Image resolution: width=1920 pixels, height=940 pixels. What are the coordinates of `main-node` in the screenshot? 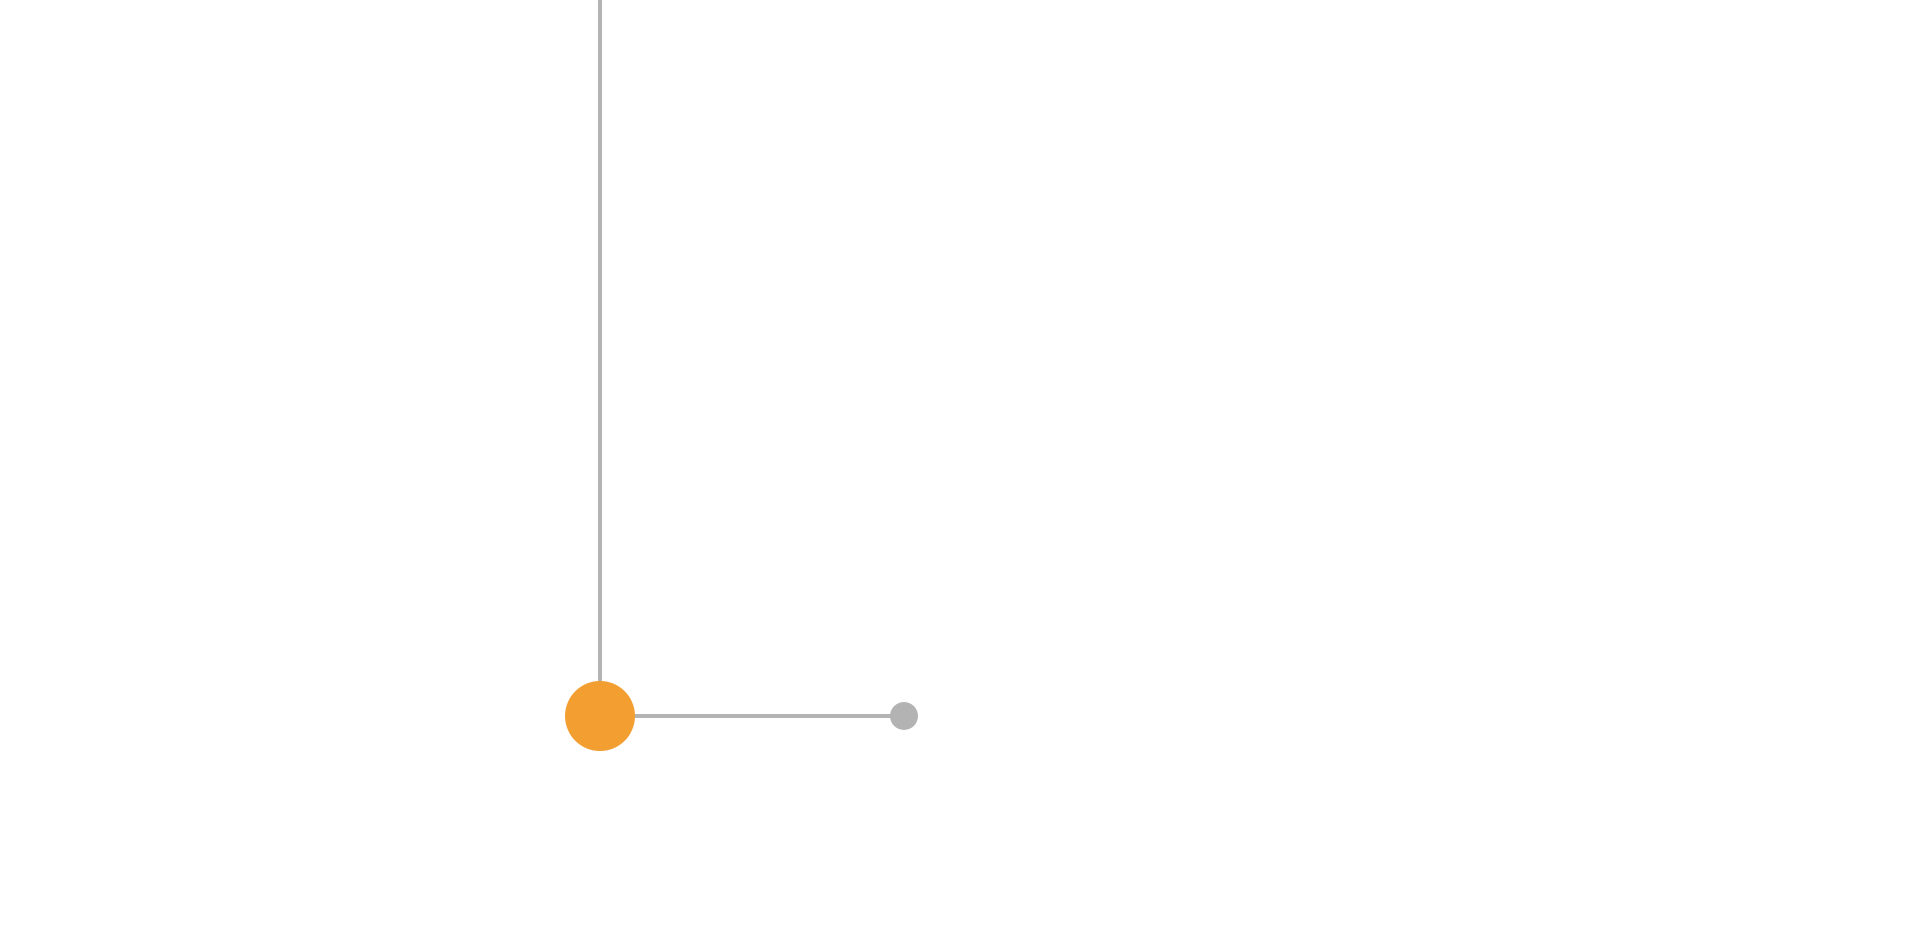 It's located at (600, 716).